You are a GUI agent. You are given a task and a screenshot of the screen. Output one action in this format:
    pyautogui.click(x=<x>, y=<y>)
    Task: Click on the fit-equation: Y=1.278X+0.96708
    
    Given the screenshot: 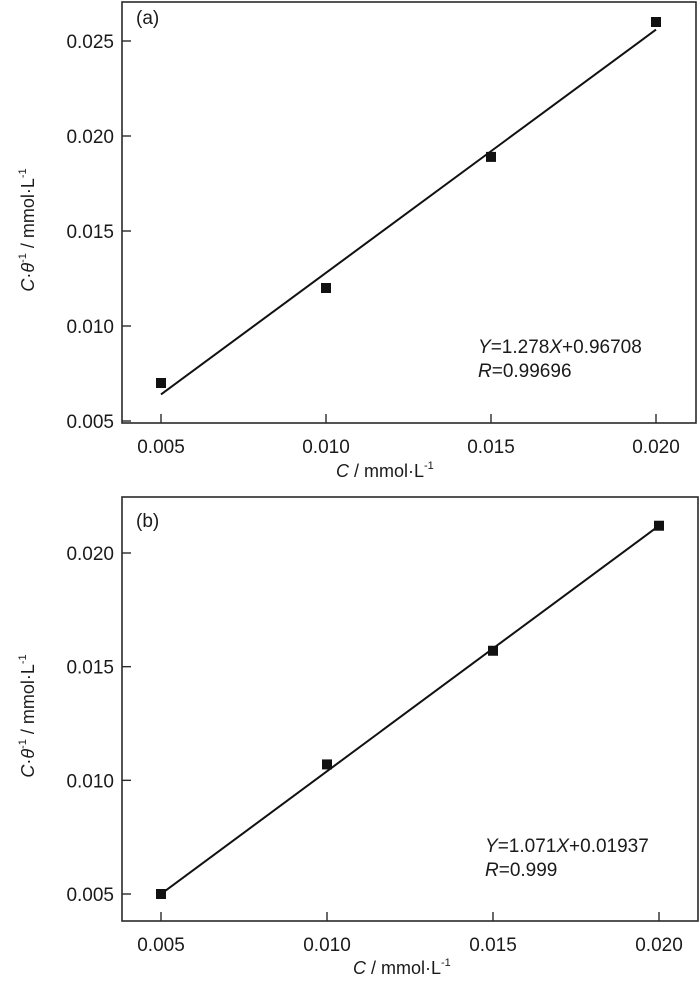 What is the action you would take?
    pyautogui.click(x=560, y=347)
    